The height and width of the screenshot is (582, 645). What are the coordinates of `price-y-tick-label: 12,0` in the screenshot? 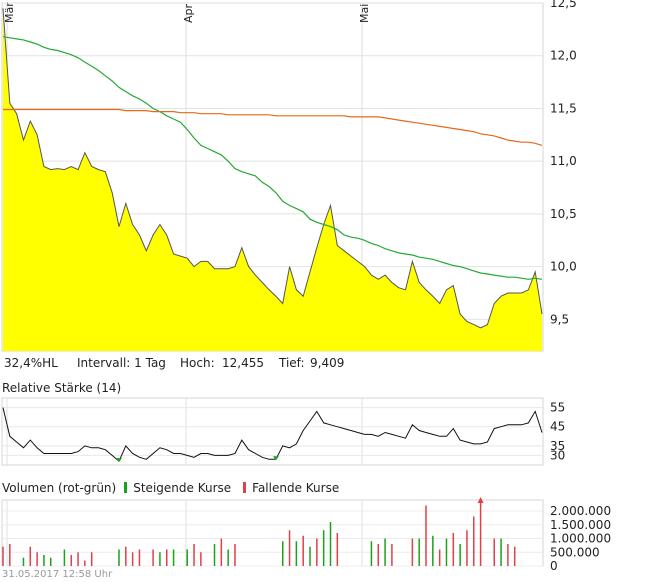 It's located at (563, 56).